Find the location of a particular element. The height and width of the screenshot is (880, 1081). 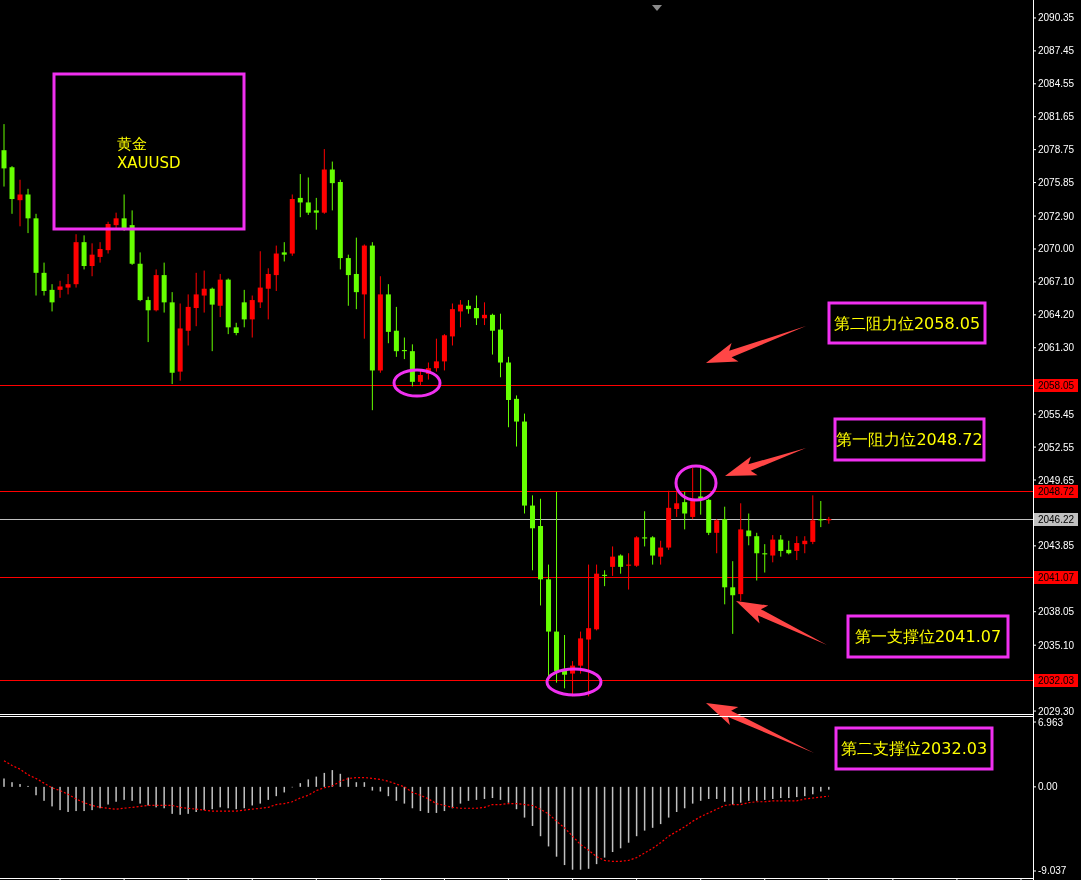

y-tick-label: 2075.85 is located at coordinates (1056, 183).